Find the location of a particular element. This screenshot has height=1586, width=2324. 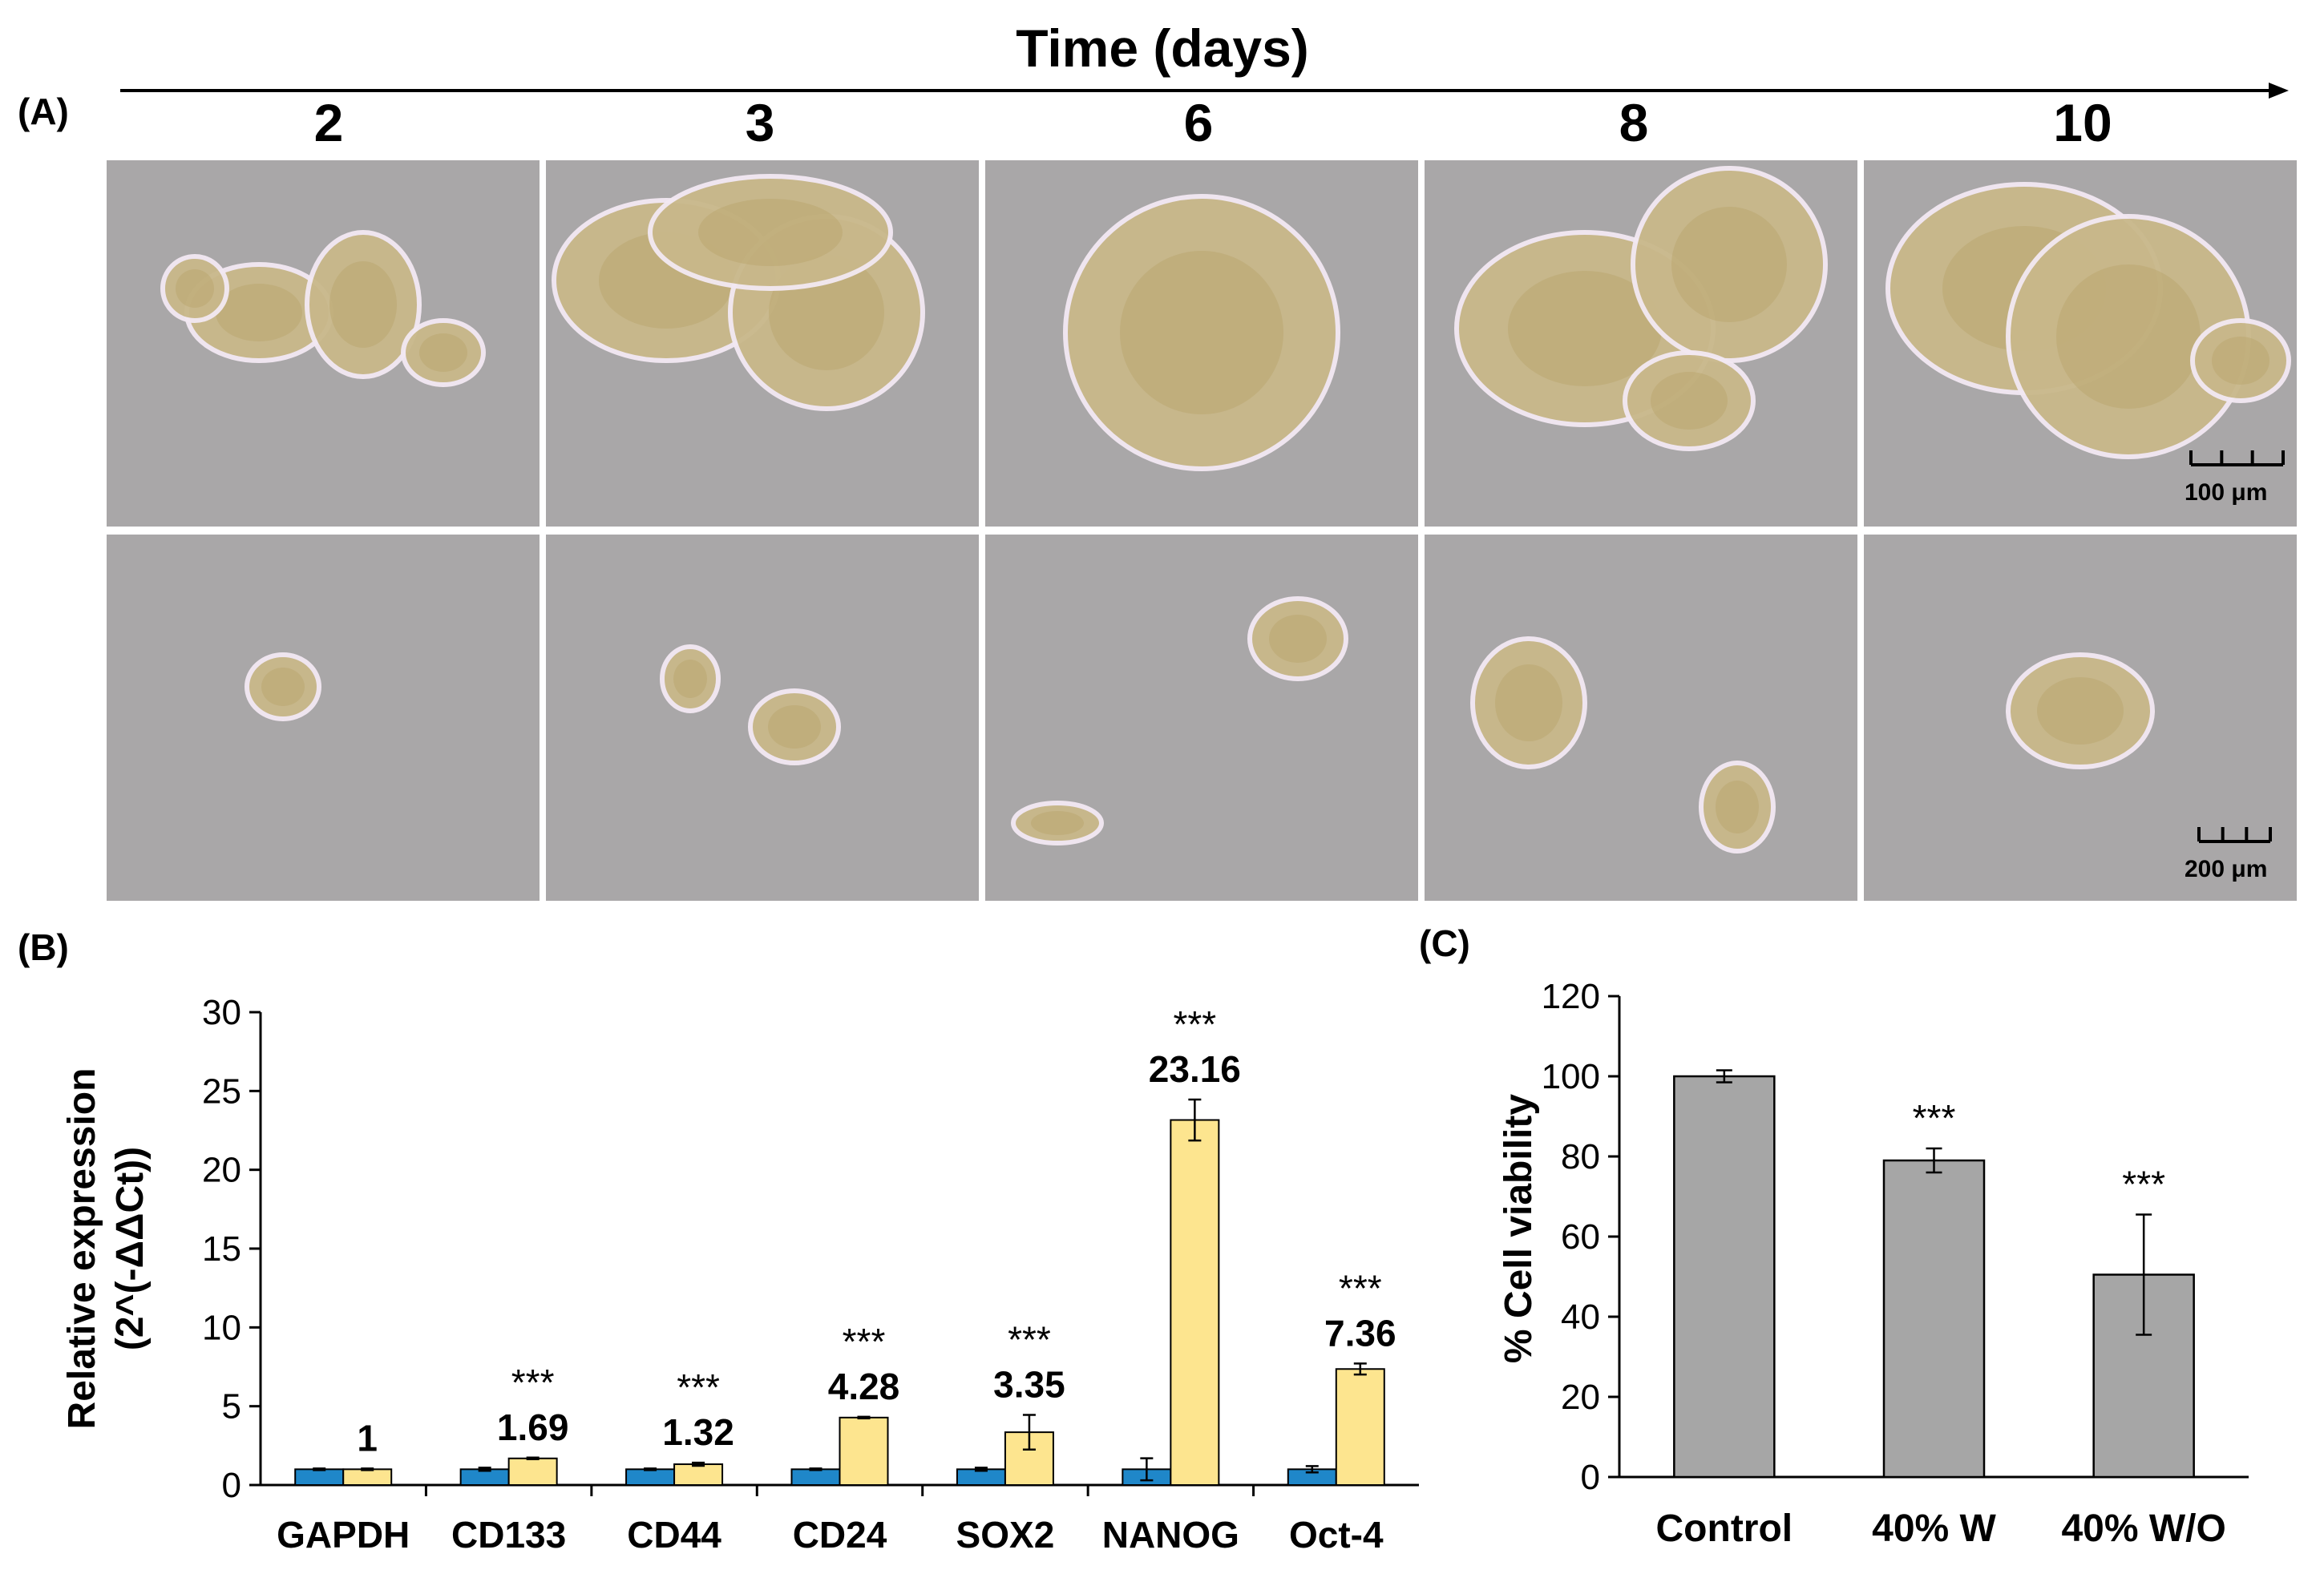

y-tick-label: 10 is located at coordinates (222, 1327).